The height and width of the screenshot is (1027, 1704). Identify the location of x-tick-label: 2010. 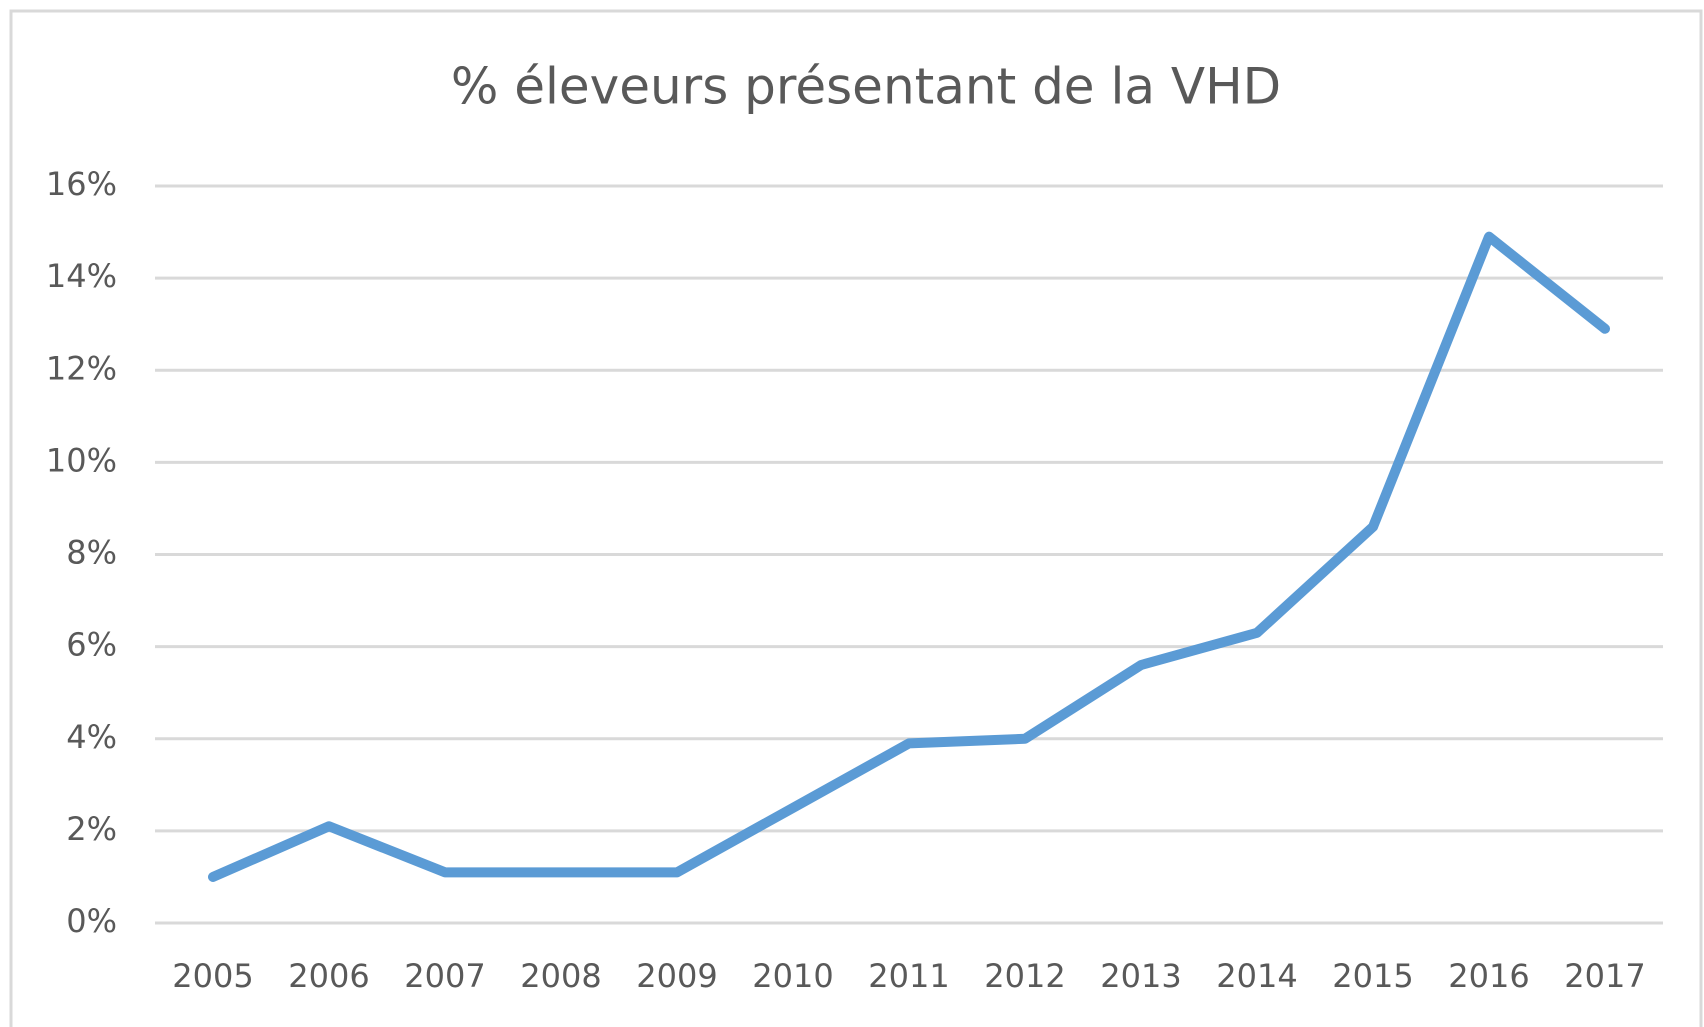
(792, 976).